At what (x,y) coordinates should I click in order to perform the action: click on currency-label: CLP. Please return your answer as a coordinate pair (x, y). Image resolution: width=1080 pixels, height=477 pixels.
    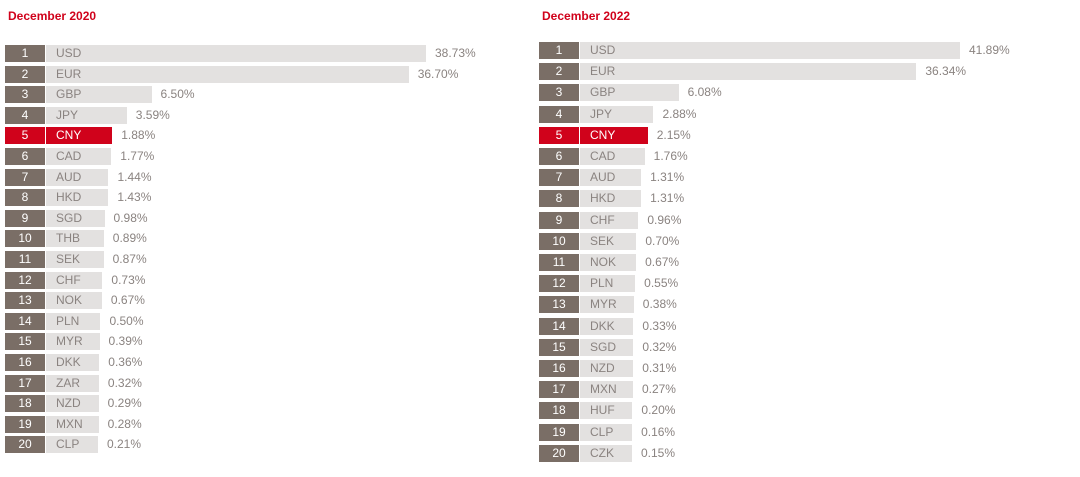
    Looking at the image, I should click on (68, 444).